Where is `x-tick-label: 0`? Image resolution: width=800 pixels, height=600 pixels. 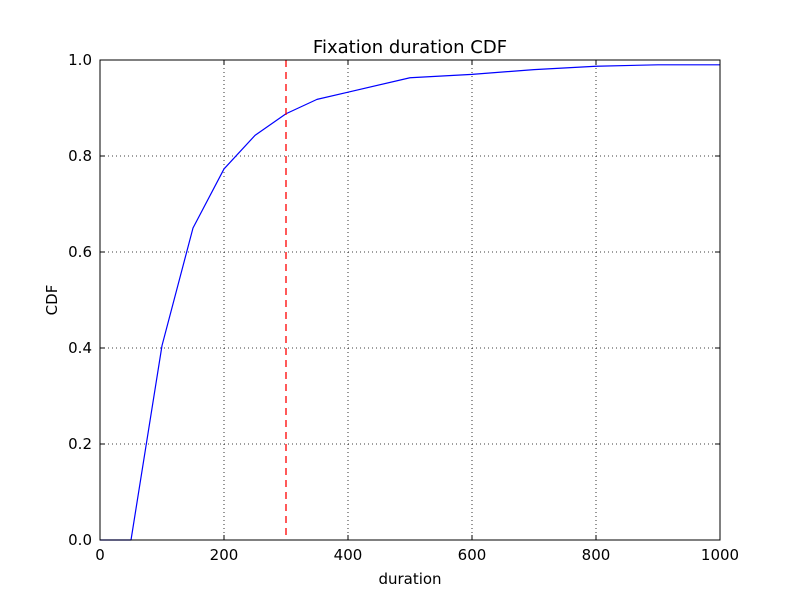
x-tick-label: 0 is located at coordinates (100, 555).